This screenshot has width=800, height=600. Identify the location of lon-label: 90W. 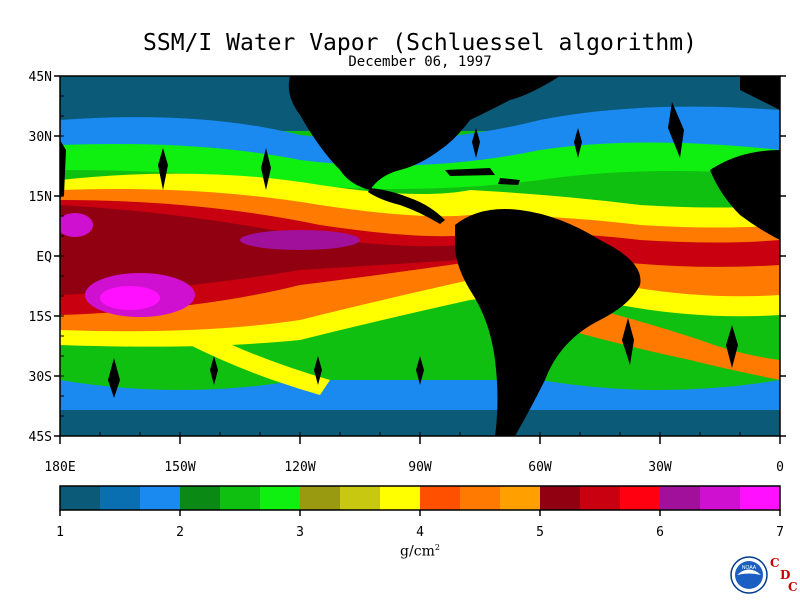
(420, 467).